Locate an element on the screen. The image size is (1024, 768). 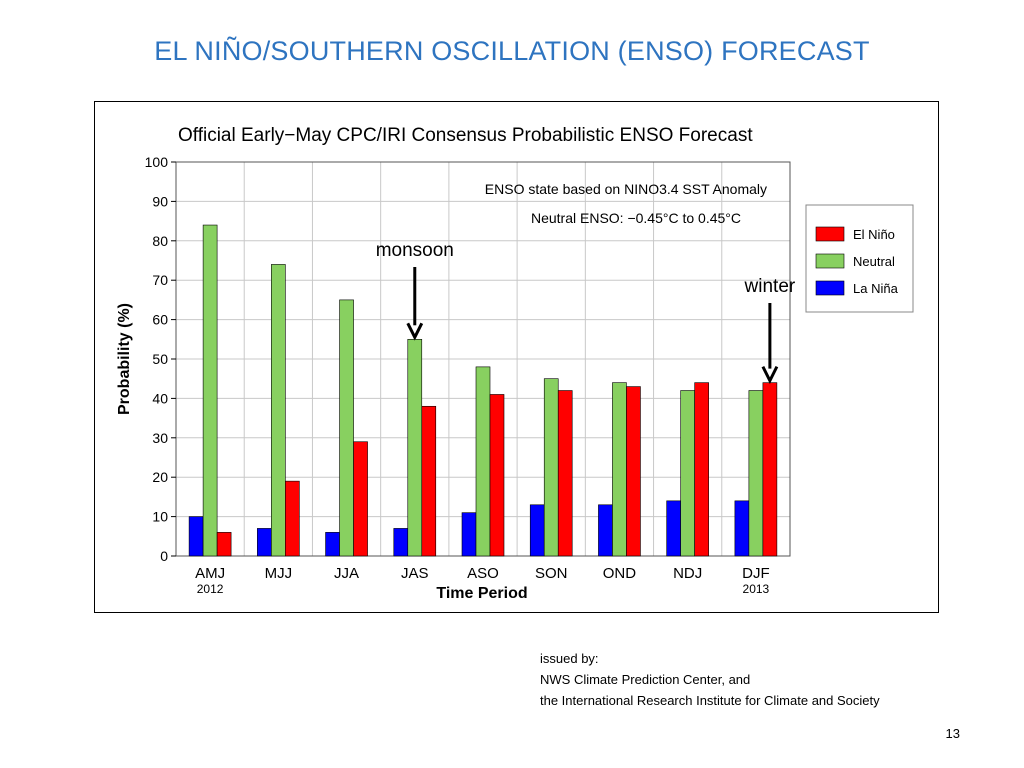
x-tick-label: AMJ is located at coordinates (210, 573).